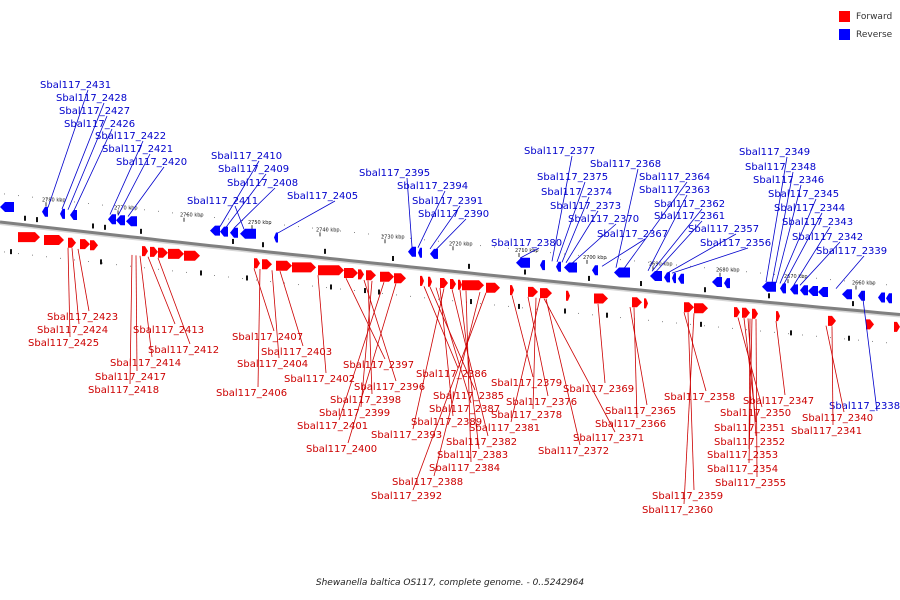 This screenshot has height=600, width=900. Describe the element at coordinates (640, 411) in the screenshot. I see `gene-label-sbal117_2365: Sbal117_2365` at that location.